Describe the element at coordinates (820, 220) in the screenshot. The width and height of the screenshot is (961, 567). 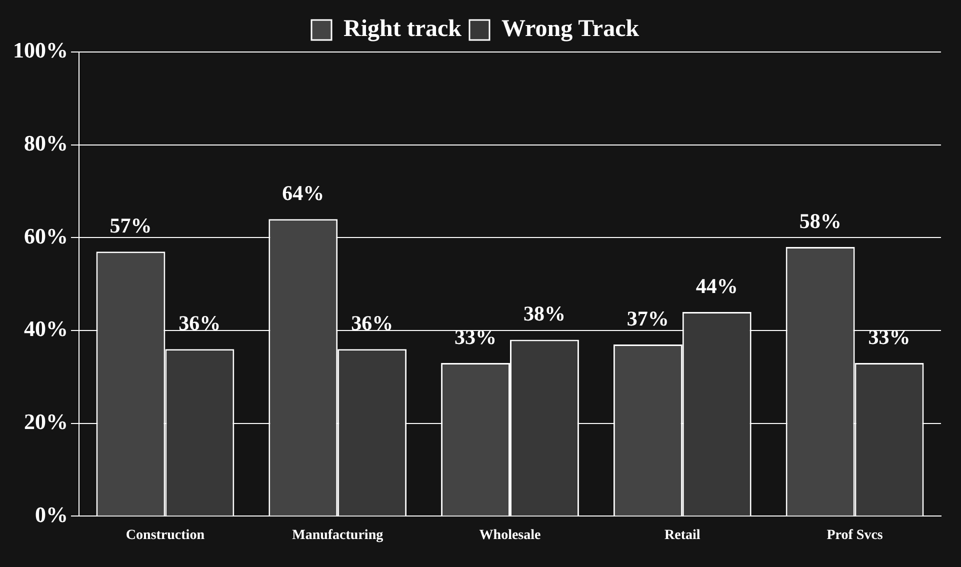
I see `data-label: 58%` at that location.